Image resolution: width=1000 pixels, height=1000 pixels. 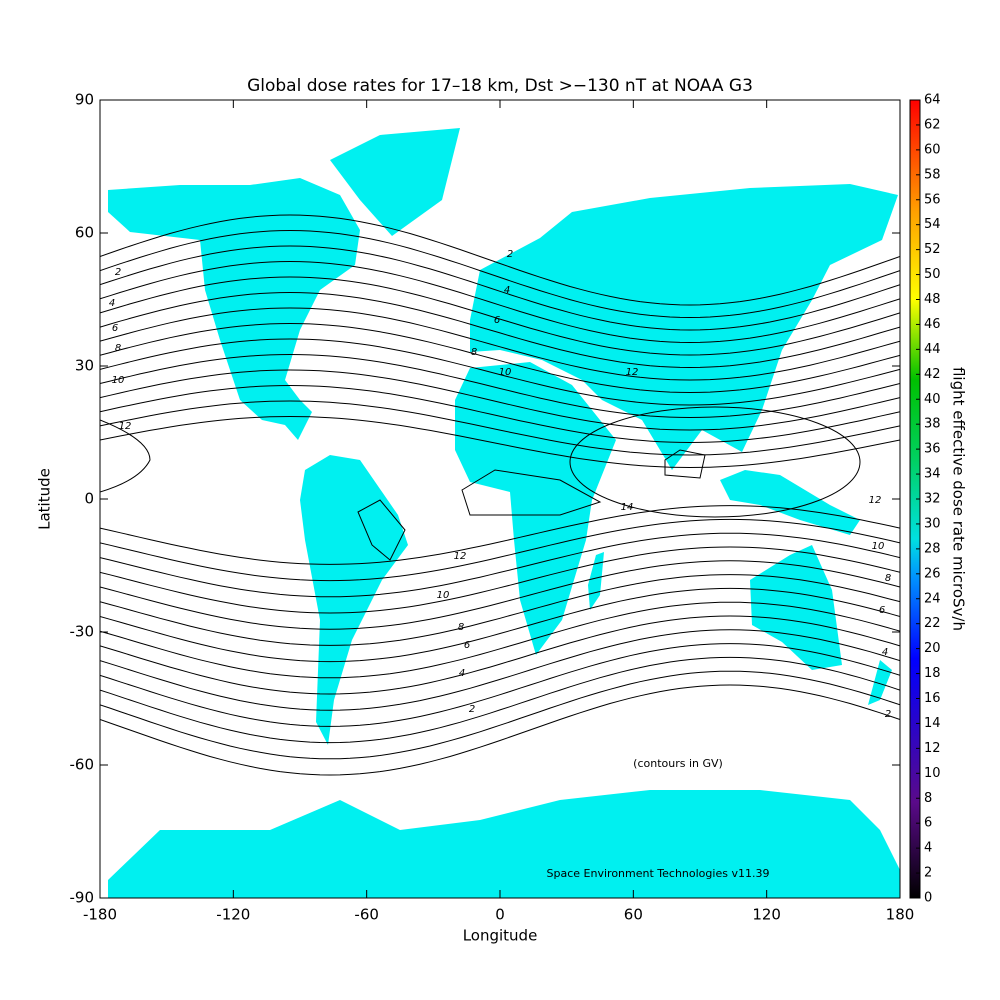 What do you see at coordinates (100, 915) in the screenshot?
I see `x-tick-label: -180` at bounding box center [100, 915].